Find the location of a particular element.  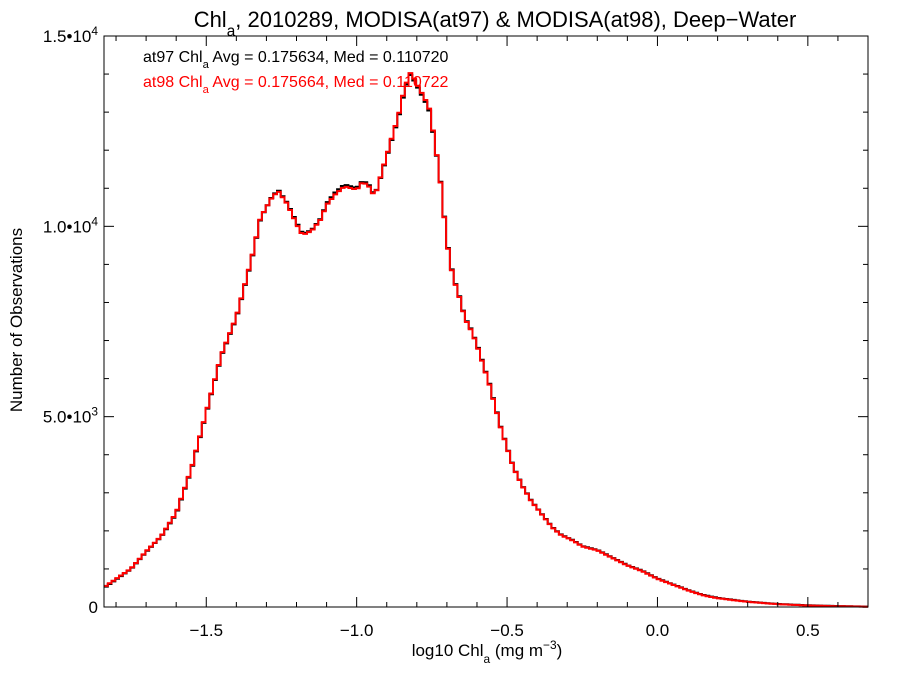

x-tick-label: −0.5 is located at coordinates (507, 630).